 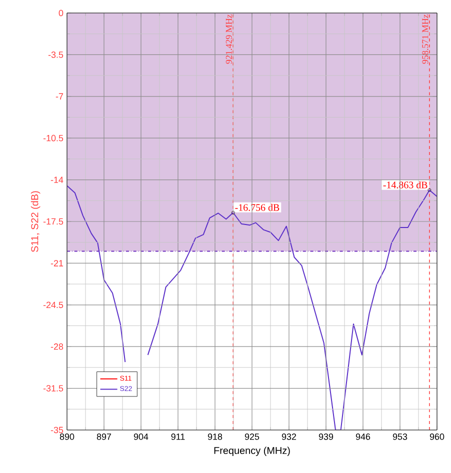 I want to click on y-tick-label: -14, so click(x=57, y=179).